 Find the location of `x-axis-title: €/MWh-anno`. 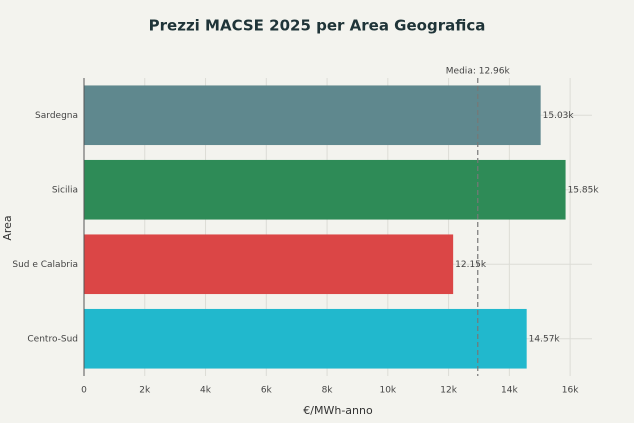

x-axis-title: €/MWh-anno is located at coordinates (338, 410).